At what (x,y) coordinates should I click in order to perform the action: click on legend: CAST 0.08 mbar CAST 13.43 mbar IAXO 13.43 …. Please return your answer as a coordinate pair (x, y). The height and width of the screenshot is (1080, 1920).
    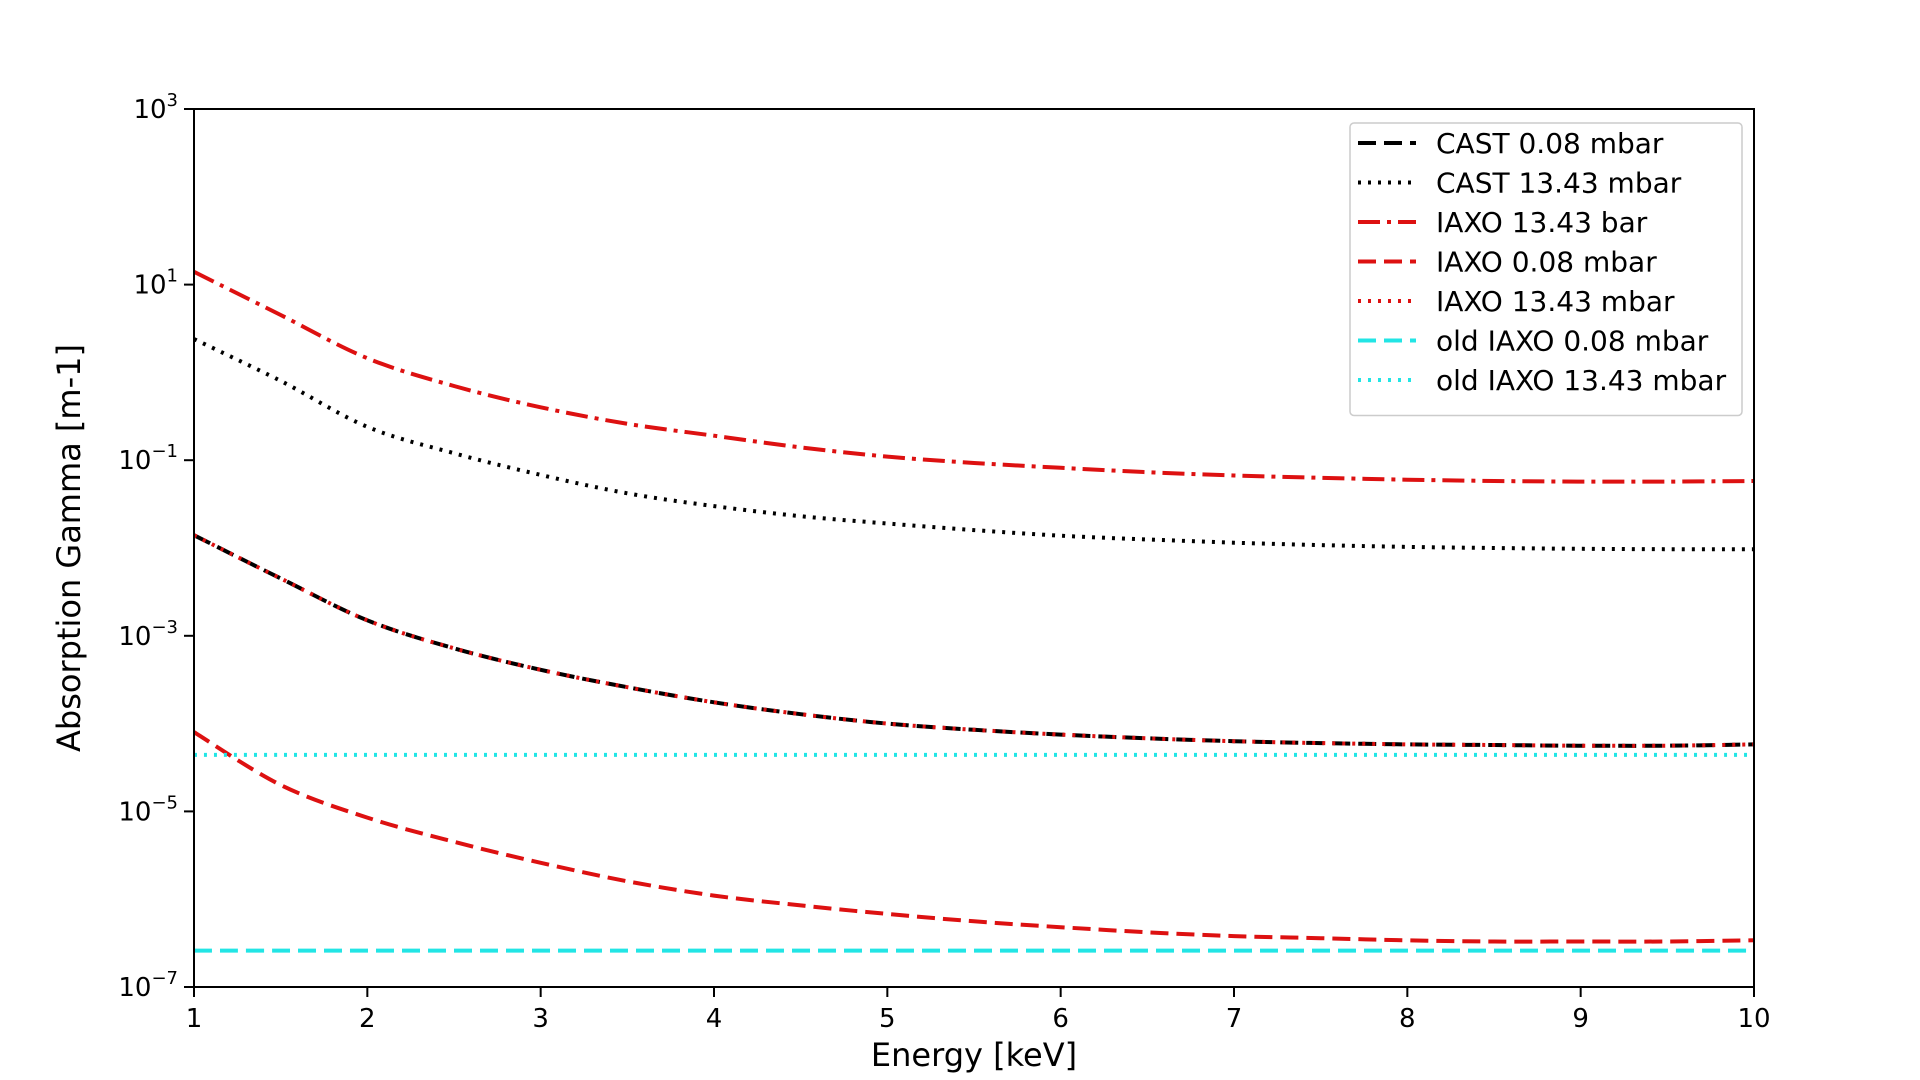
    Looking at the image, I should click on (1546, 269).